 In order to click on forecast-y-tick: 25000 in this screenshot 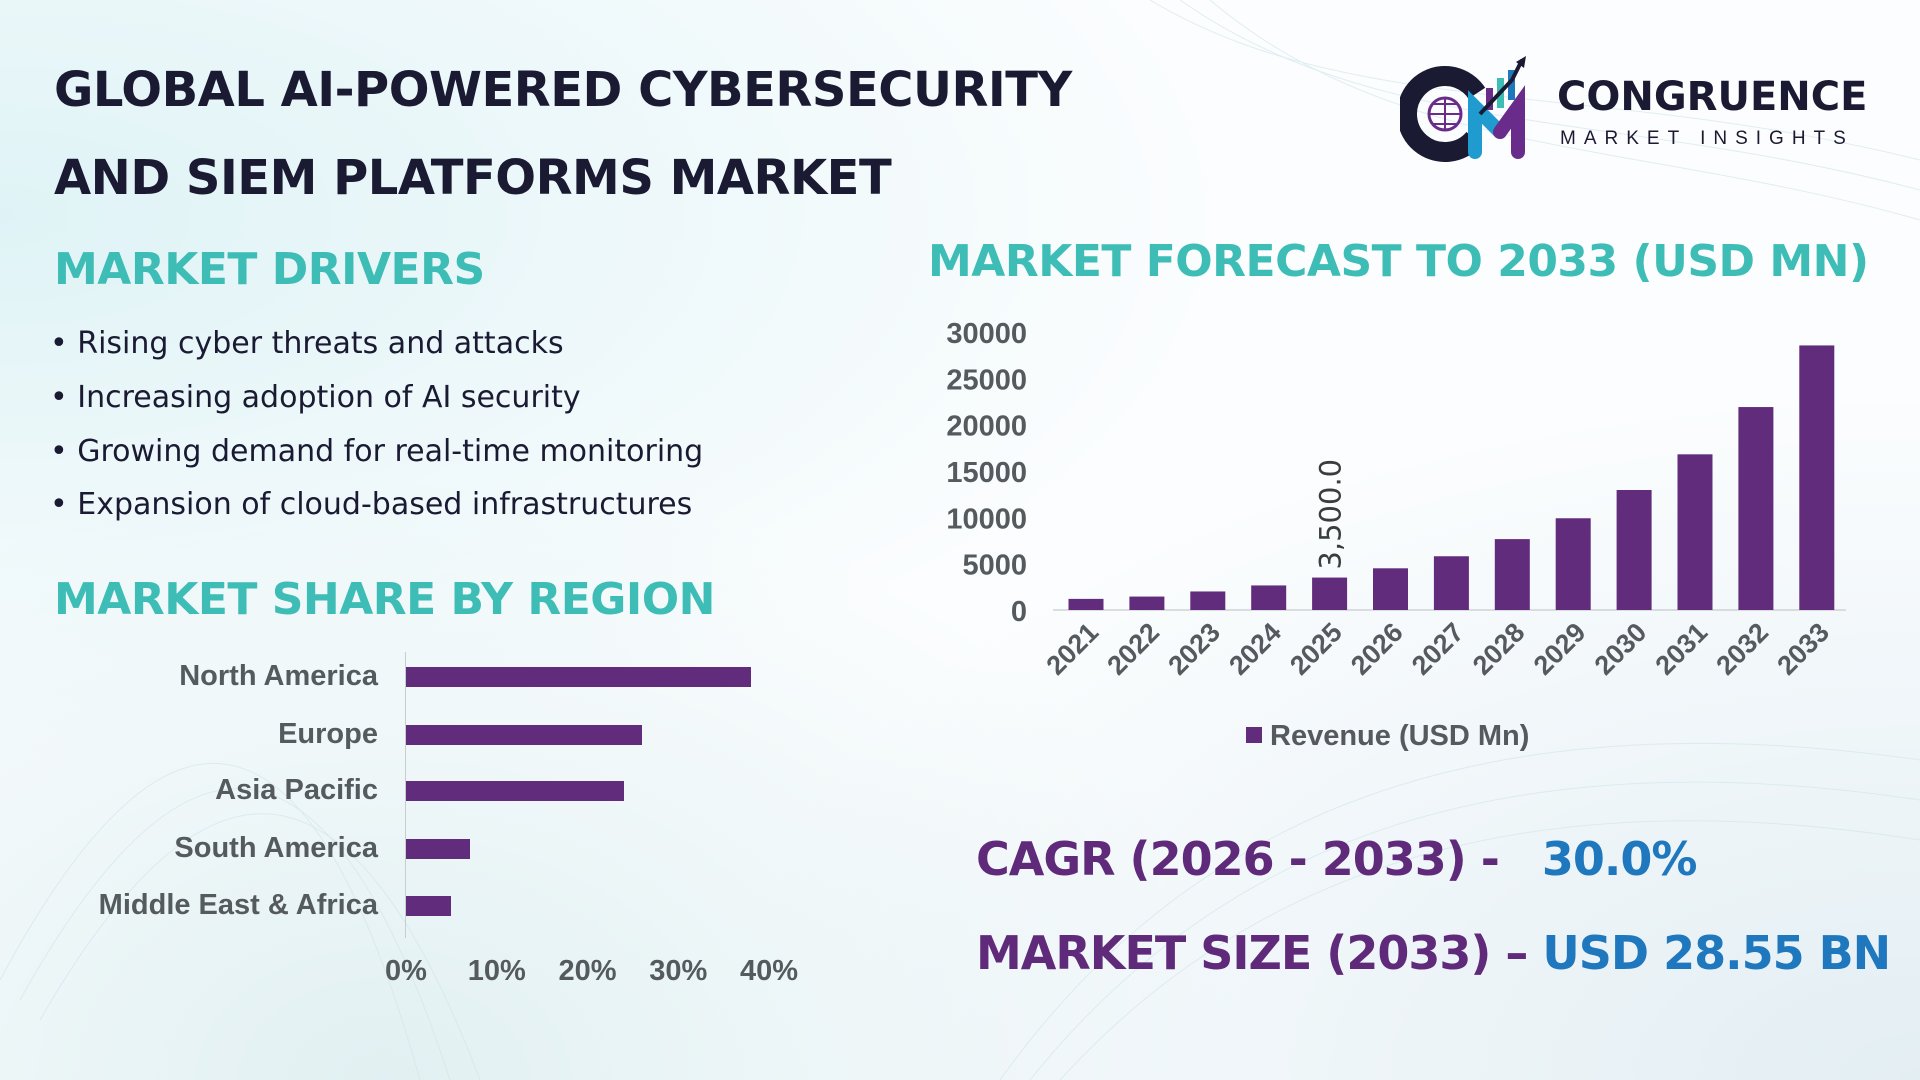, I will do `click(986, 380)`.